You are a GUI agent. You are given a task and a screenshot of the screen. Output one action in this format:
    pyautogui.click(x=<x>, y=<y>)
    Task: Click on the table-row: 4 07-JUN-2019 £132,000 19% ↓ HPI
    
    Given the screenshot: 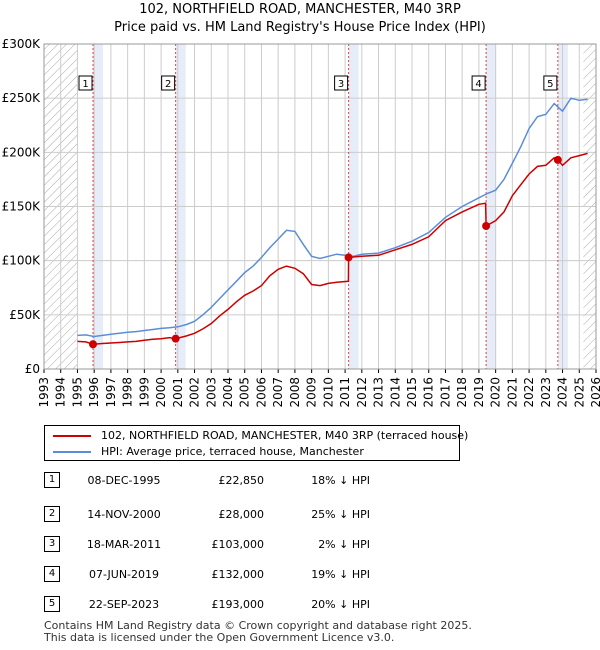 What is the action you would take?
    pyautogui.click(x=254, y=574)
    